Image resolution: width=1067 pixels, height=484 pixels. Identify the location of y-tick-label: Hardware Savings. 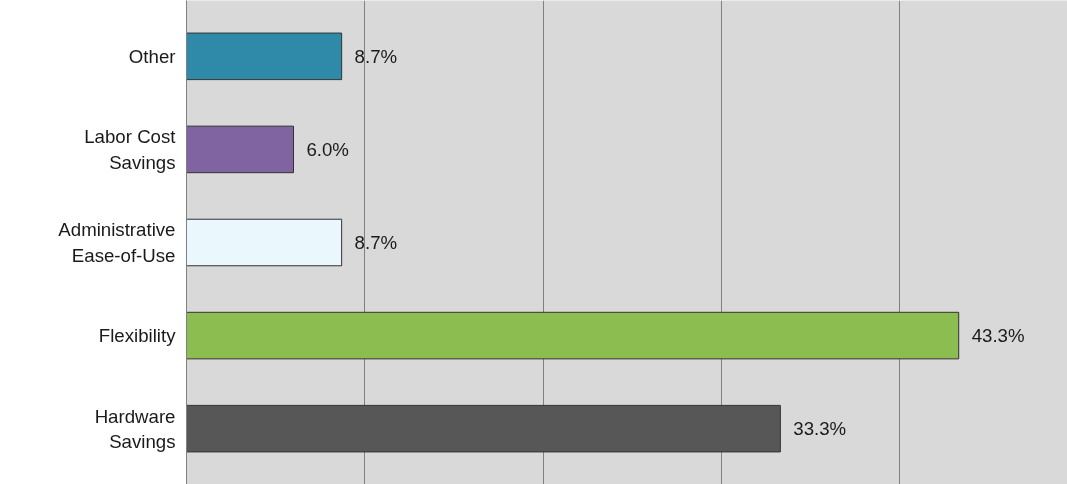
(135, 428).